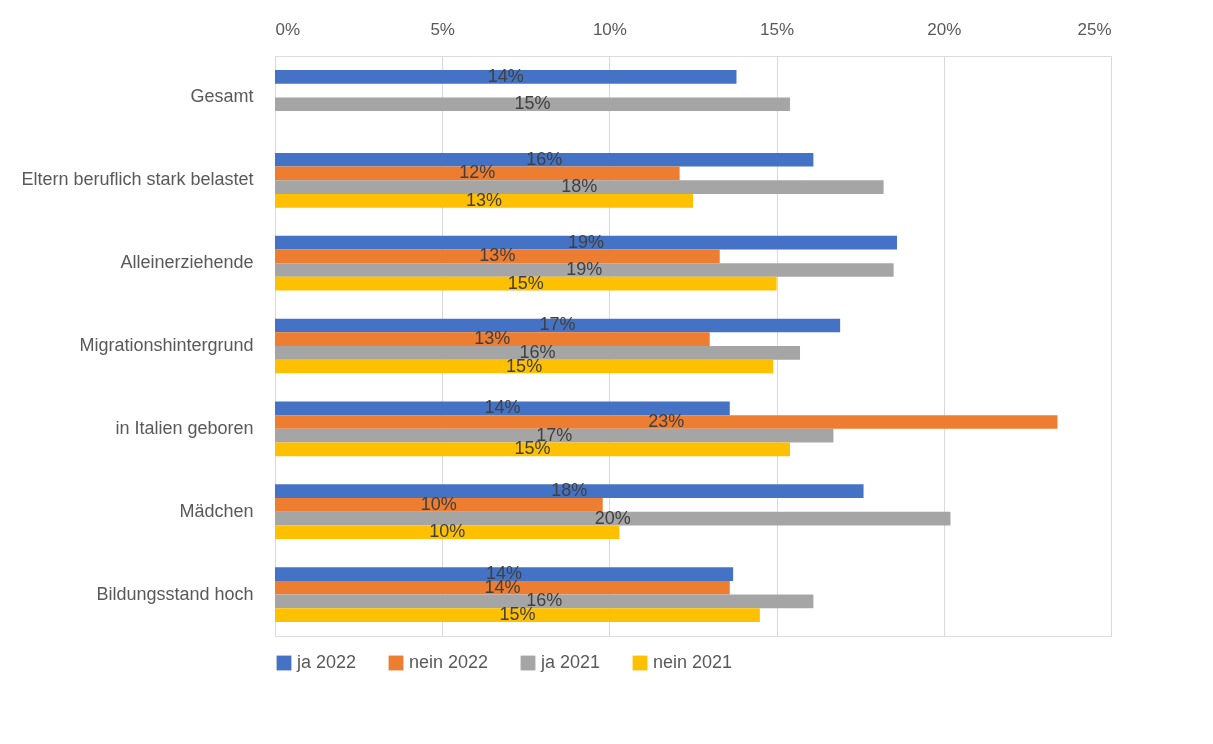  What do you see at coordinates (449, 662) in the screenshot?
I see `legend-label: nein 2022` at bounding box center [449, 662].